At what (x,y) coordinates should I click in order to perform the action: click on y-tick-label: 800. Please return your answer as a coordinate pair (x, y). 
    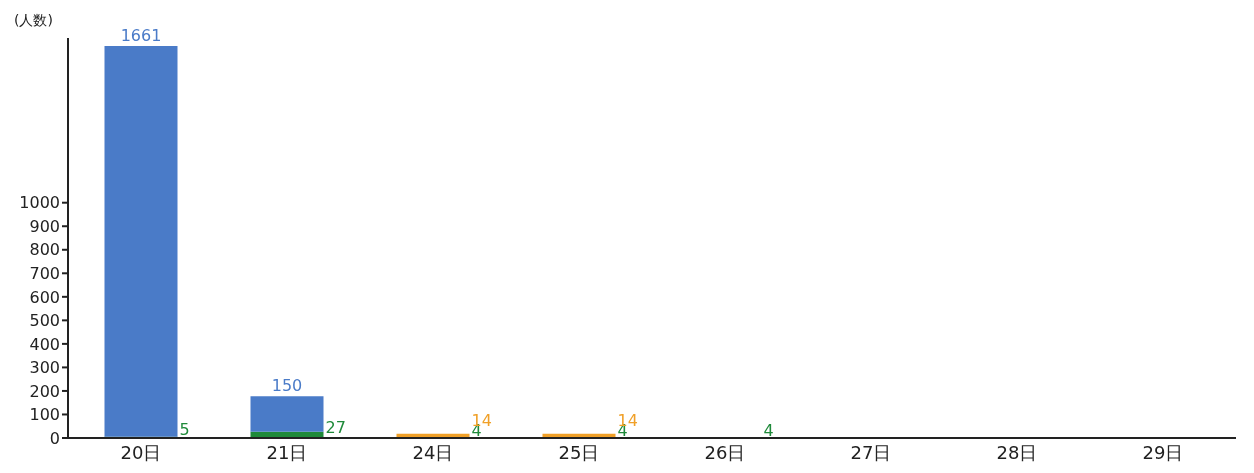
    Looking at the image, I should click on (44, 250).